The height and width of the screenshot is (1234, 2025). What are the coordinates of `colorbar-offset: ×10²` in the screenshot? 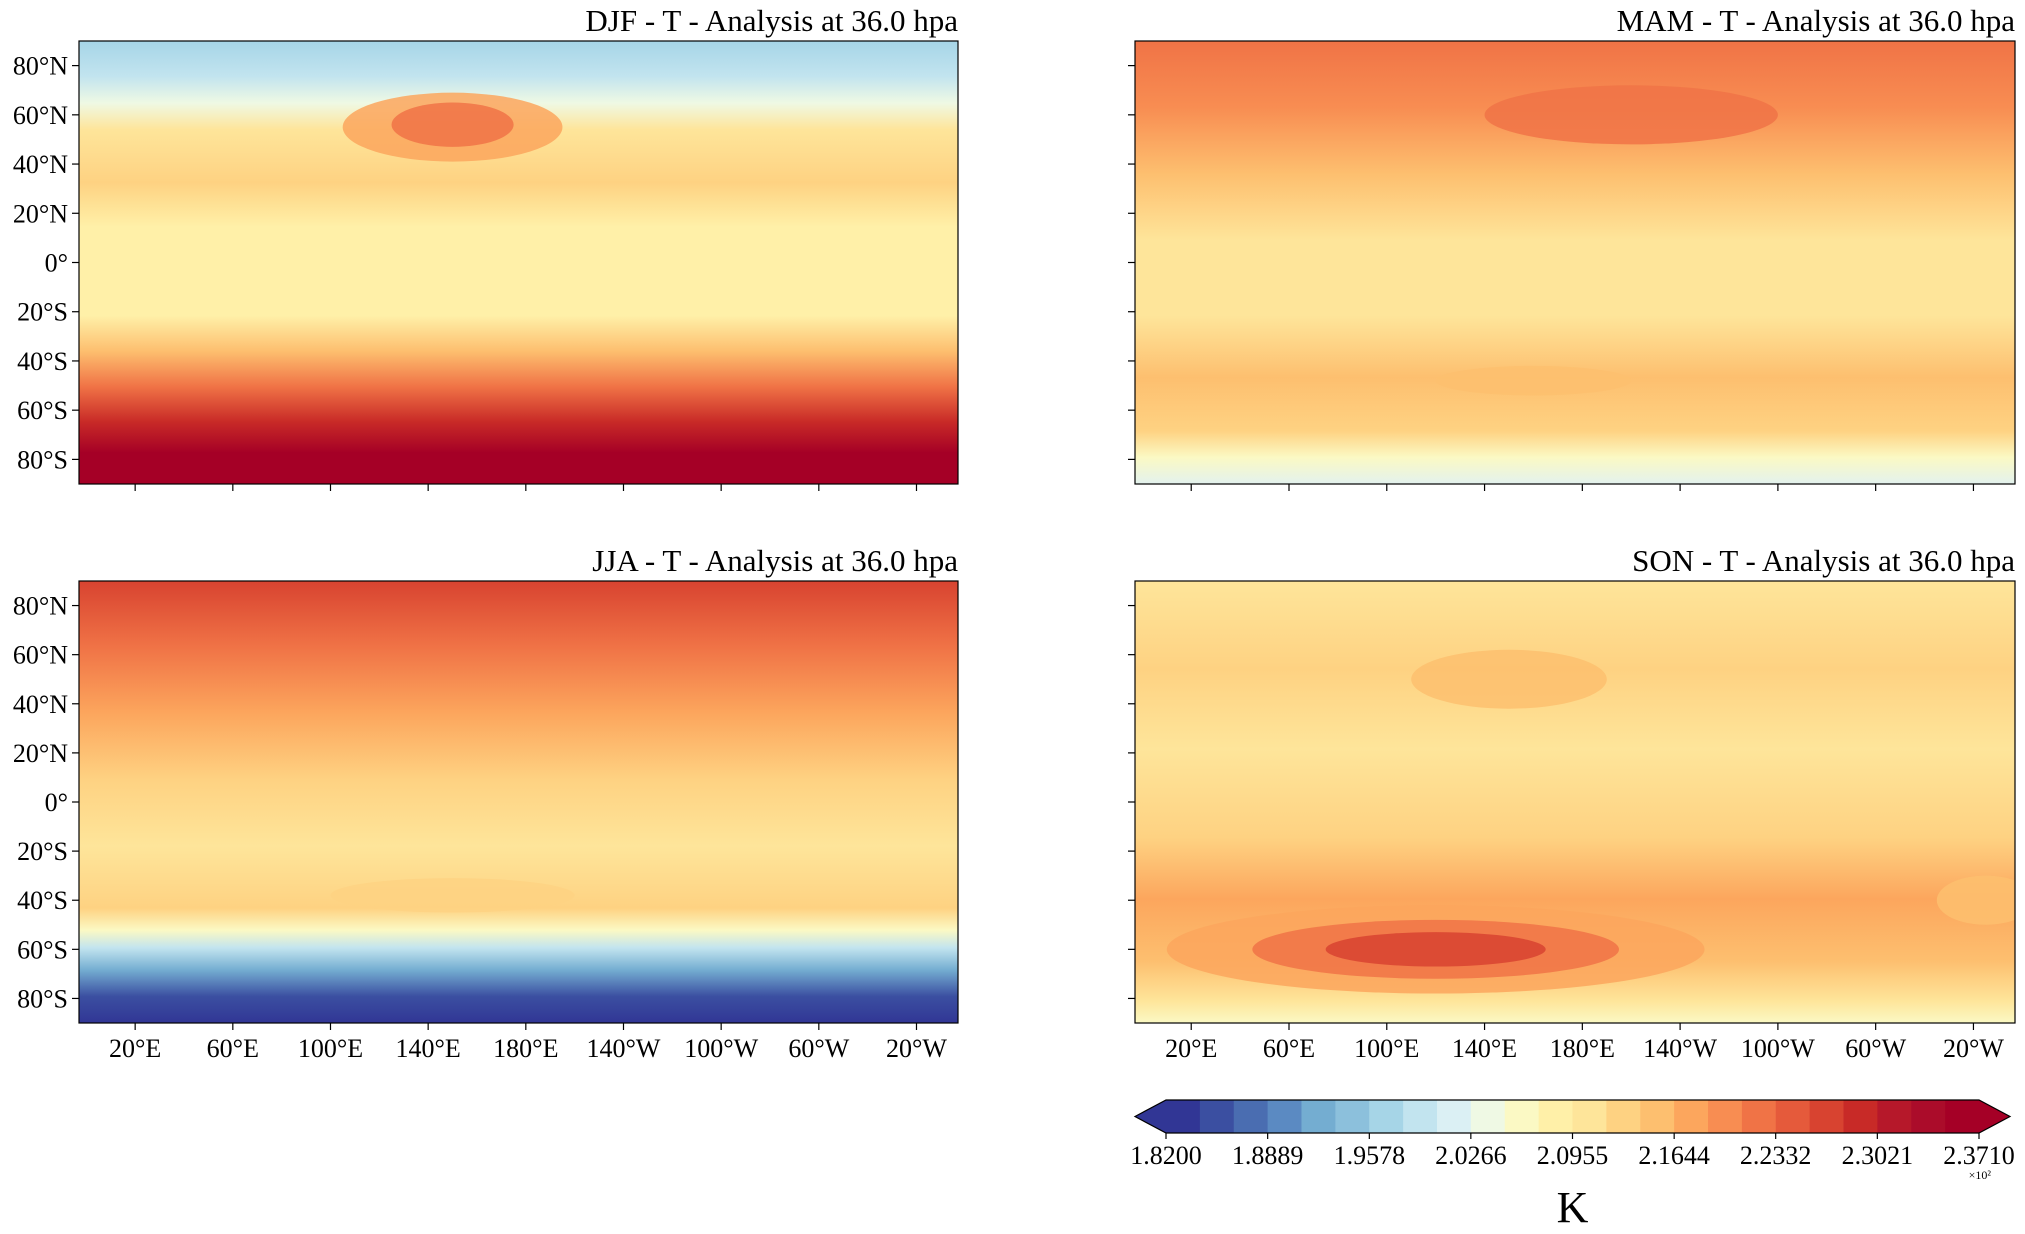 It's located at (1980, 1175).